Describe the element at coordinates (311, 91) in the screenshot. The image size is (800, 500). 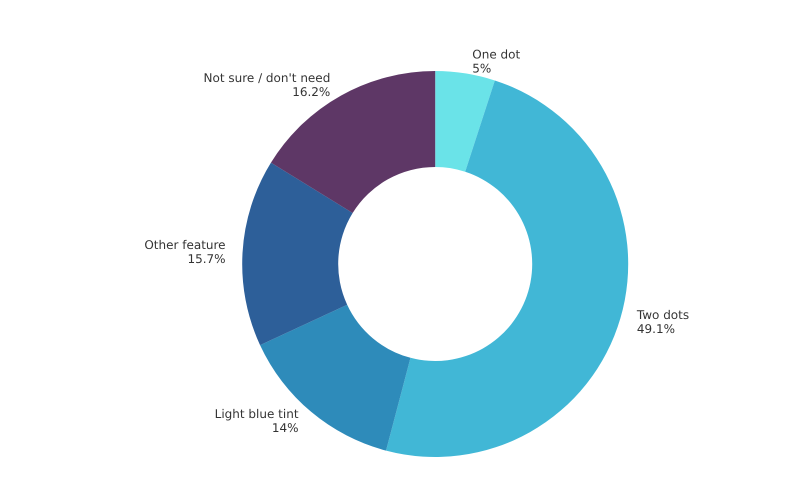
I see `data-label: 16.2%` at that location.